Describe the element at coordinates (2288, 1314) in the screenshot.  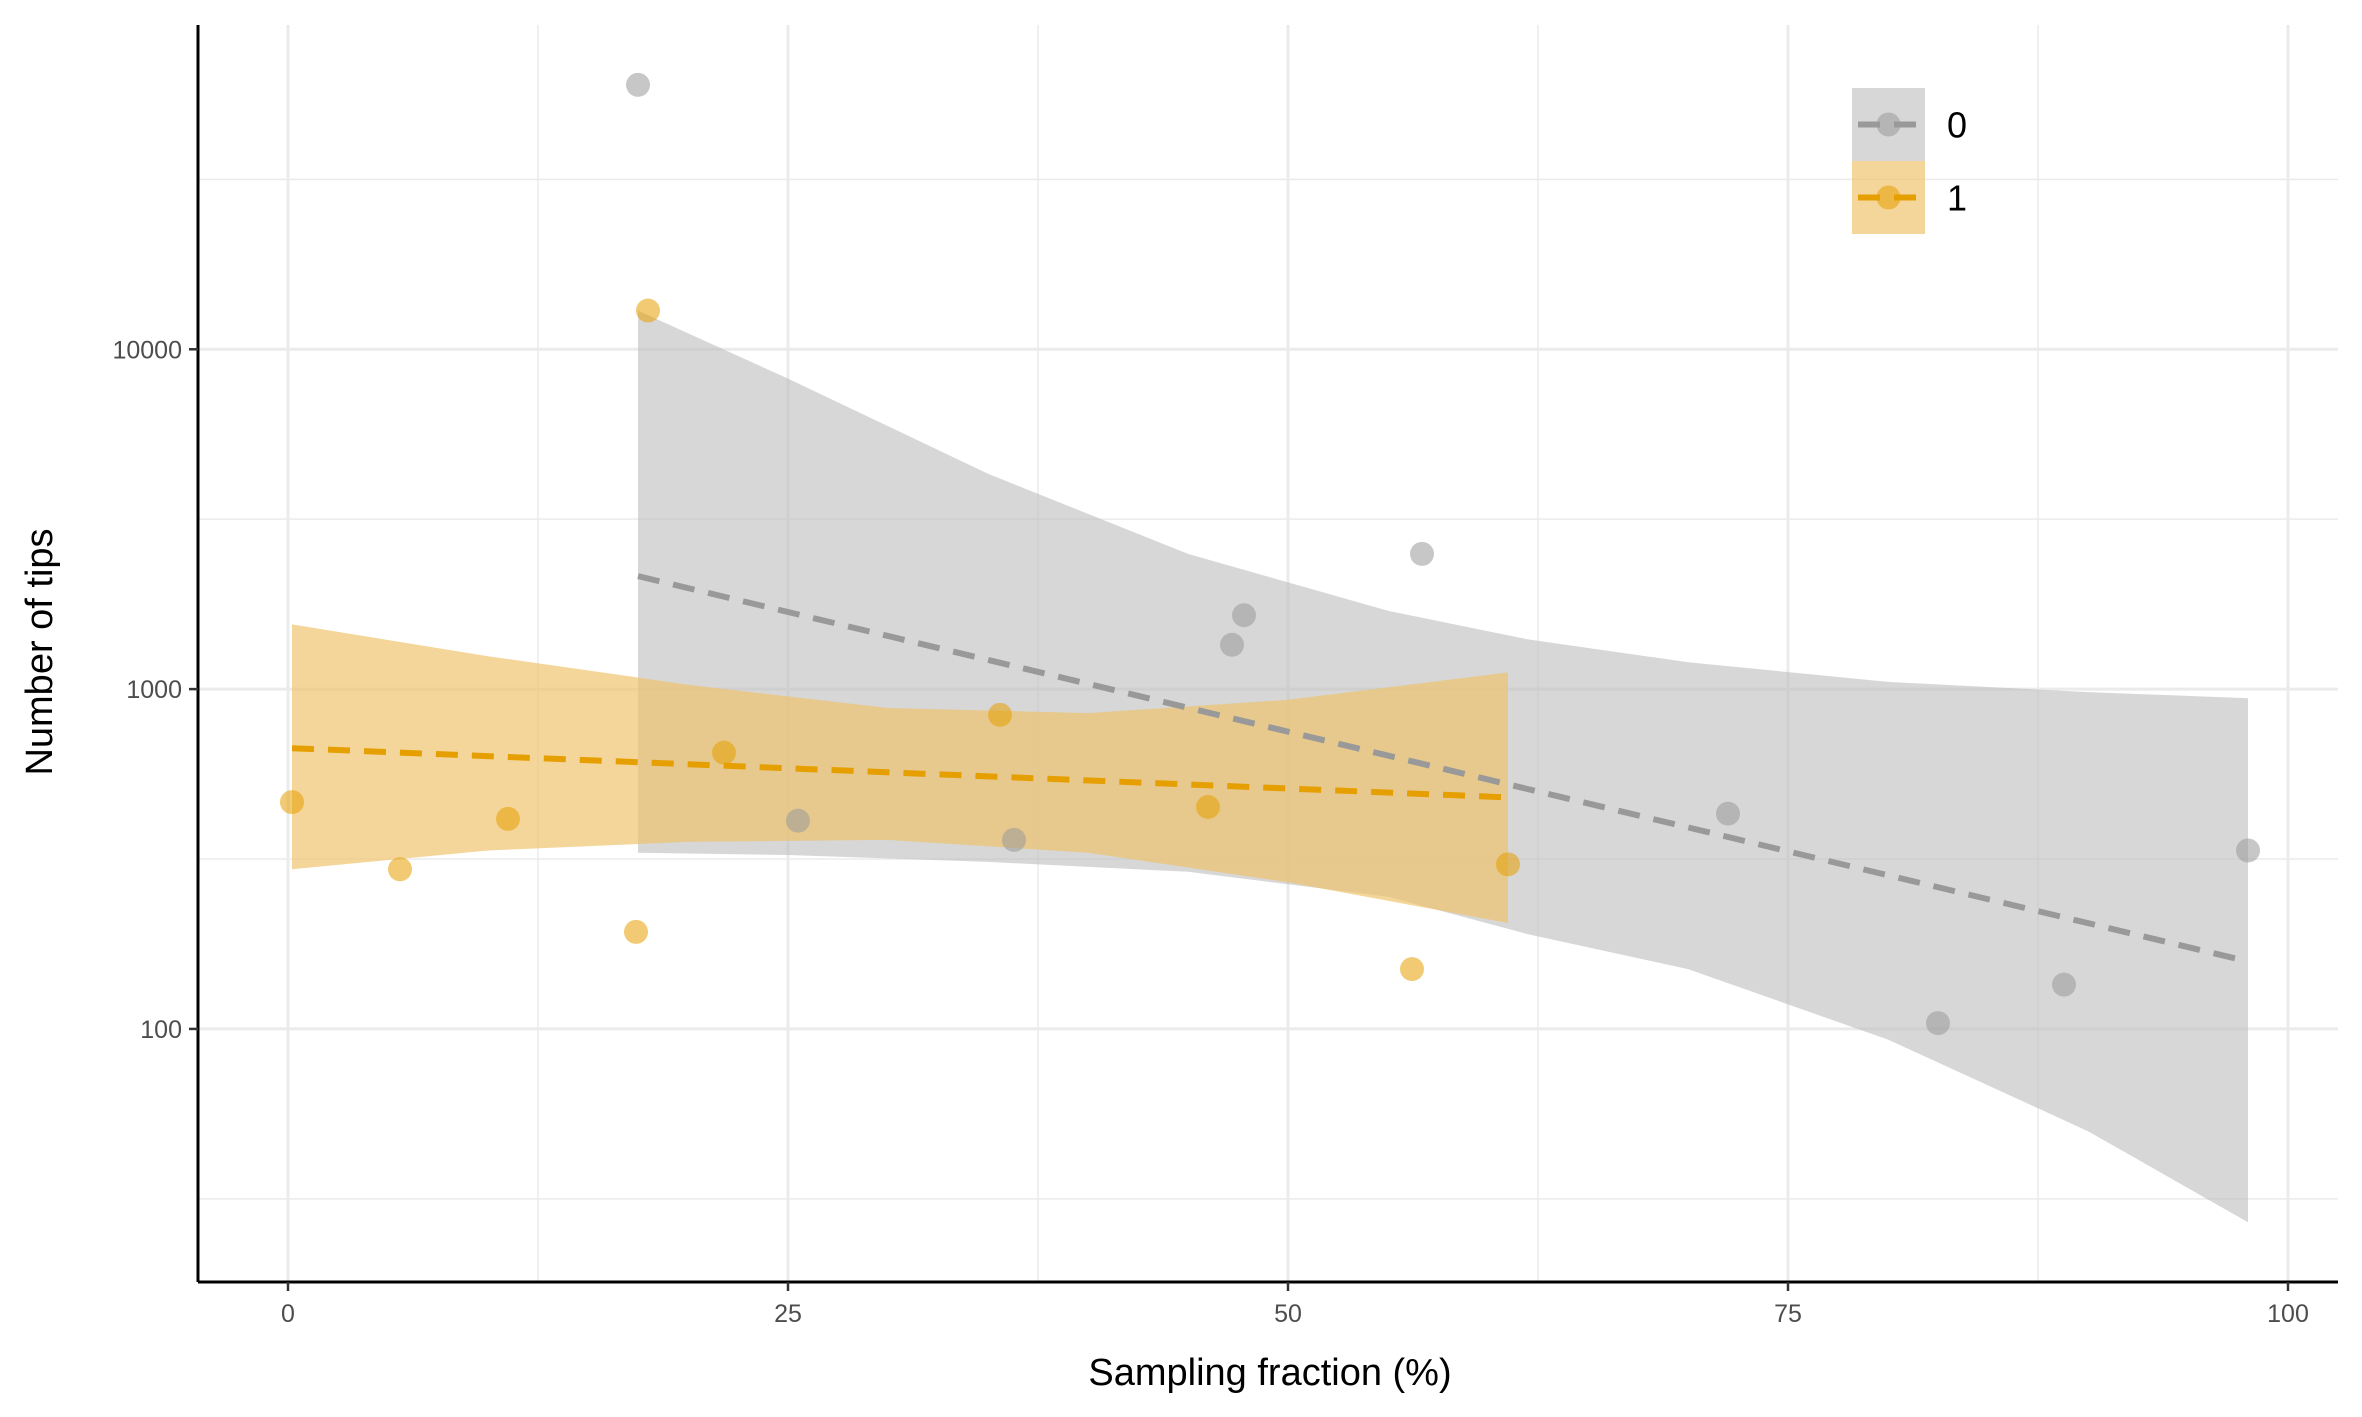
I see `x-tick-label: 100` at that location.